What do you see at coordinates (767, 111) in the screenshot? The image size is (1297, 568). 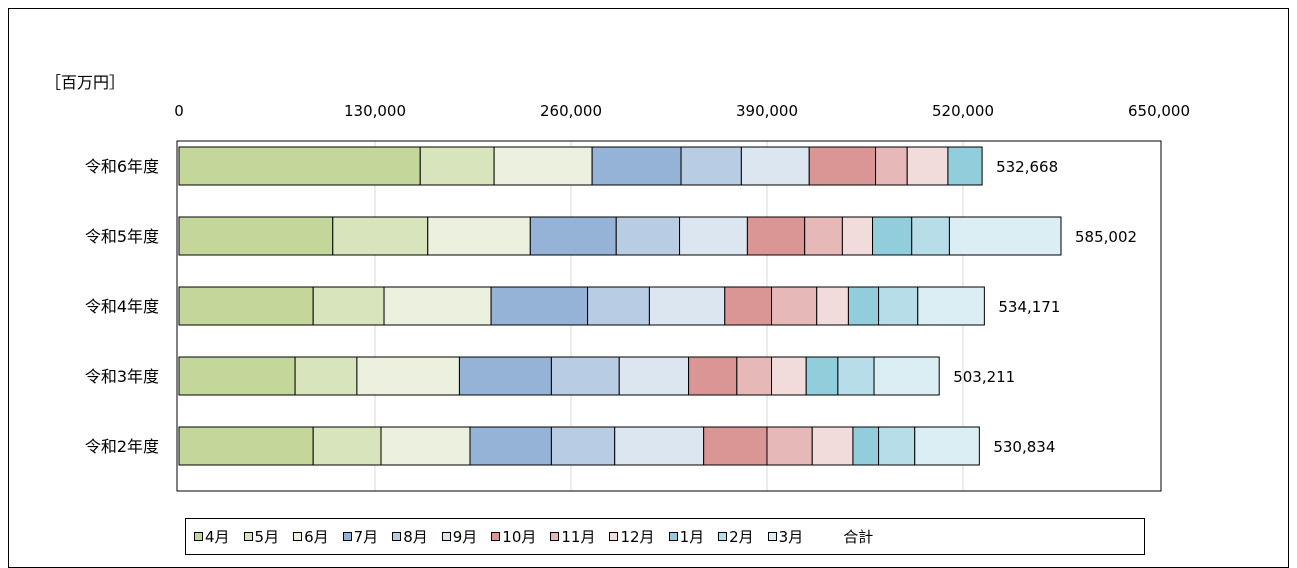 I see `x-tick-label: 390,000` at bounding box center [767, 111].